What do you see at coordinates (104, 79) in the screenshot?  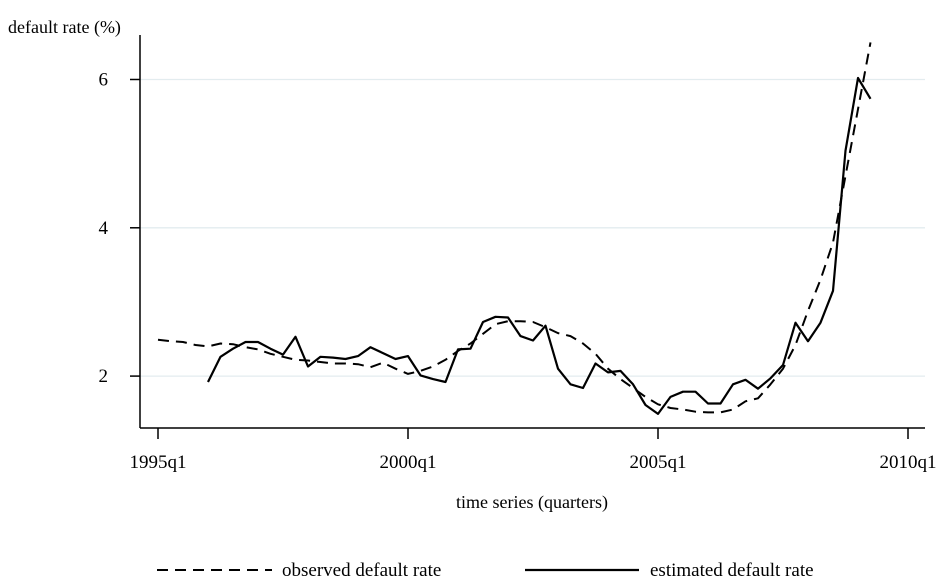 I see `y-tick-label-2: 6` at bounding box center [104, 79].